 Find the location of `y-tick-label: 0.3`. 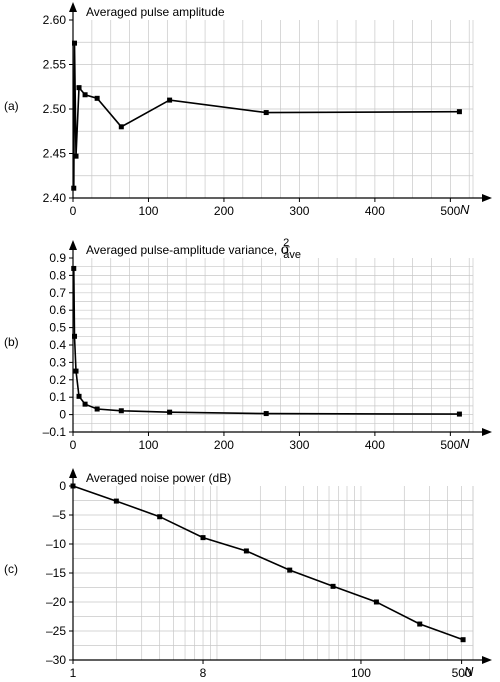

y-tick-label: 0.3 is located at coordinates (57, 362).